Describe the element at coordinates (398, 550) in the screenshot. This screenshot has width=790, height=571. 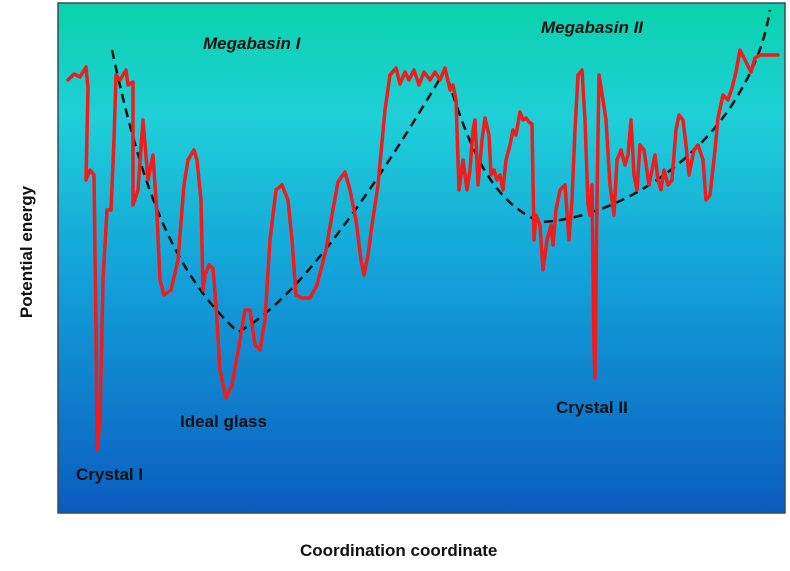
I see `x-axis-label: Coordination coordinate` at that location.